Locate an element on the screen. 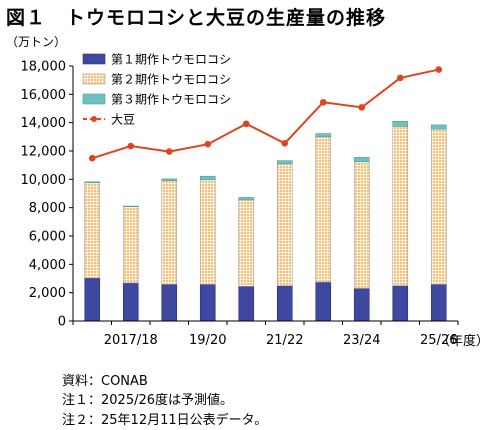 This screenshot has width=500, height=430. x-tick-label: 2017/18 is located at coordinates (131, 340).